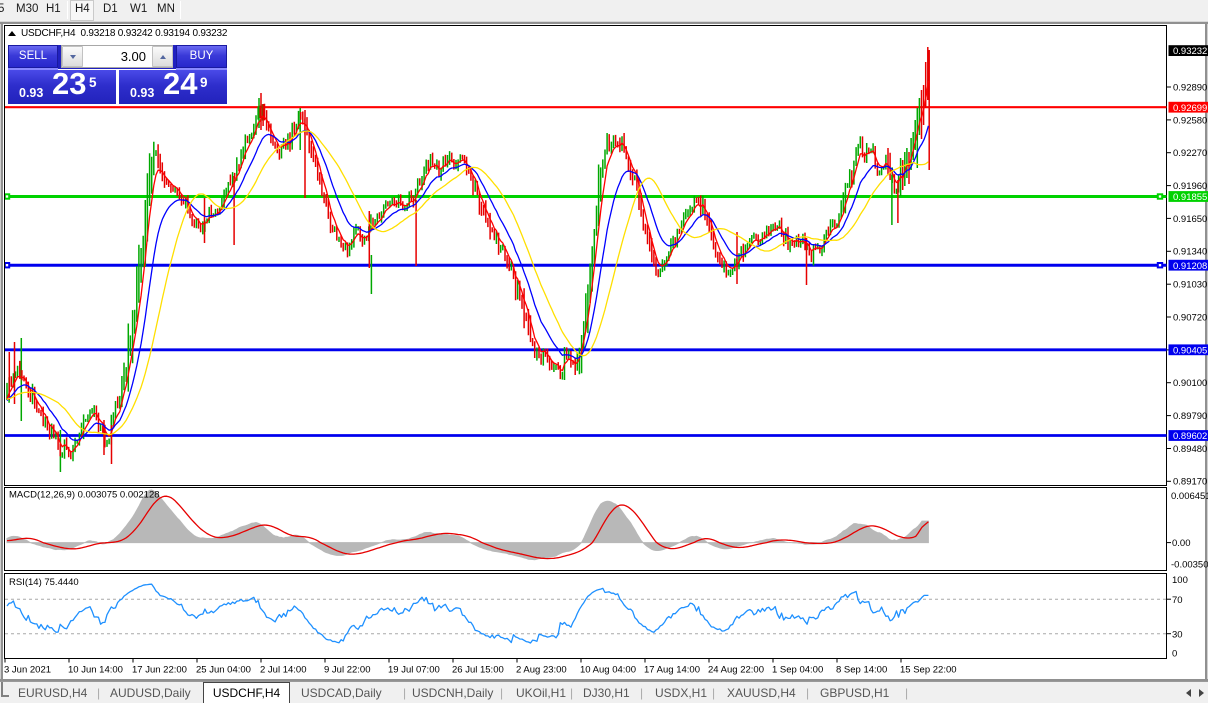  Describe the element at coordinates (159, 670) in the screenshot. I see `svg-text: 17 Jun 22:00` at that location.